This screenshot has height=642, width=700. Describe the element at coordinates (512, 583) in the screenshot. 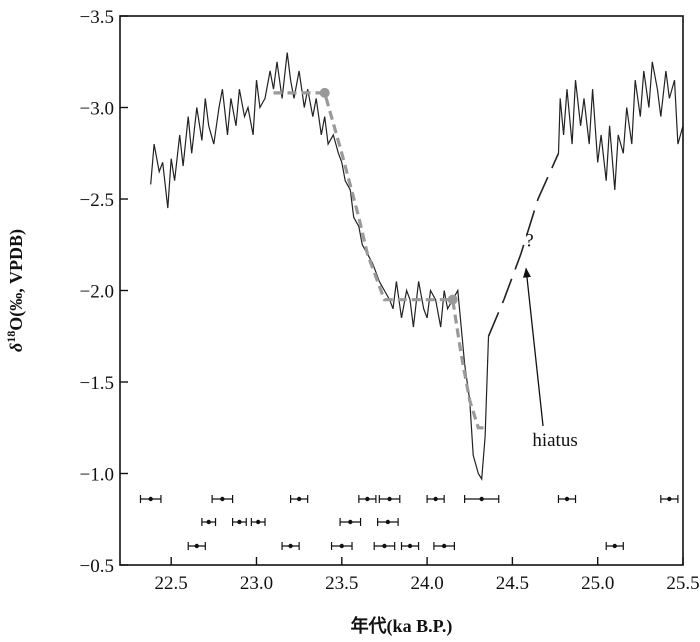

I see `x-tick-label: 24.5` at that location.